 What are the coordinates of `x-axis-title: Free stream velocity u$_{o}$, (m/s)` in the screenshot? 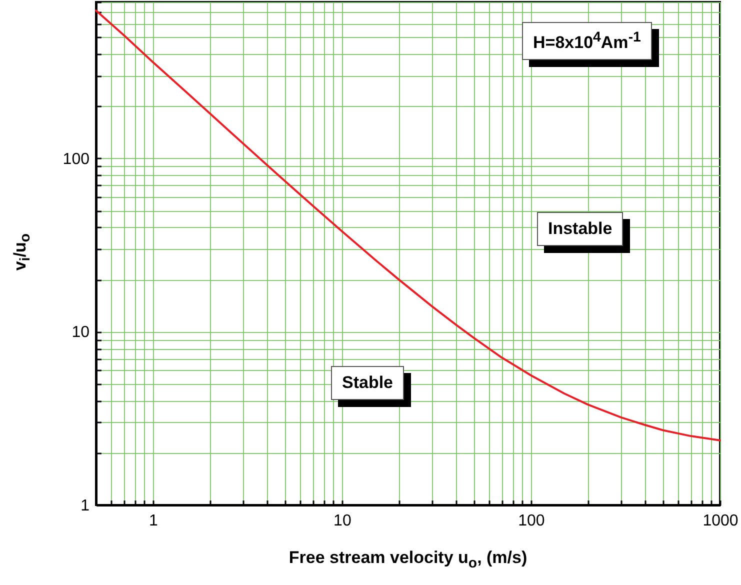 It's located at (408, 560).